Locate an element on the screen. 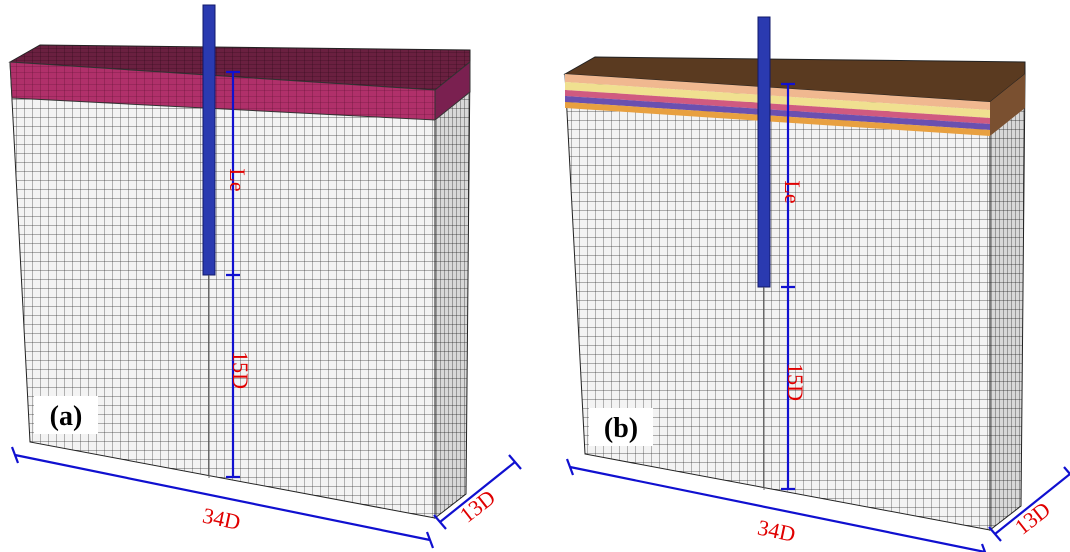  panel-label: (a) is located at coordinates (66, 416).